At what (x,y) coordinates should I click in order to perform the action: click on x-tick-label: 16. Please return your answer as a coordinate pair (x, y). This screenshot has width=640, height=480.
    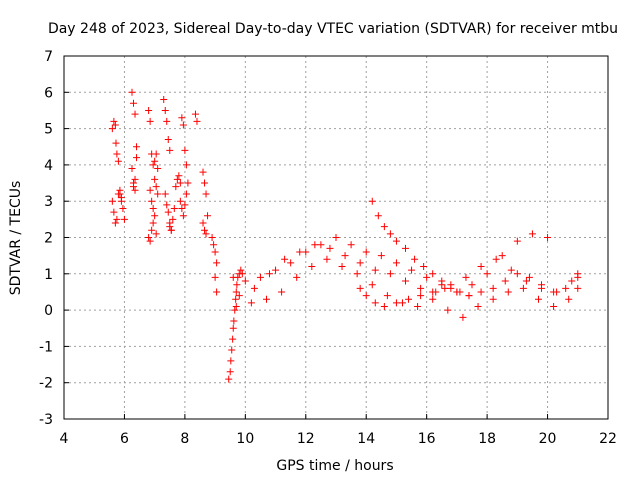
    Looking at the image, I should click on (427, 439).